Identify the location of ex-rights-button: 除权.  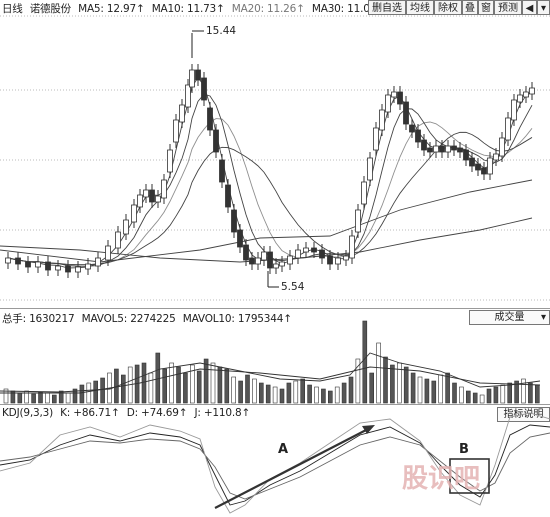
(448, 7).